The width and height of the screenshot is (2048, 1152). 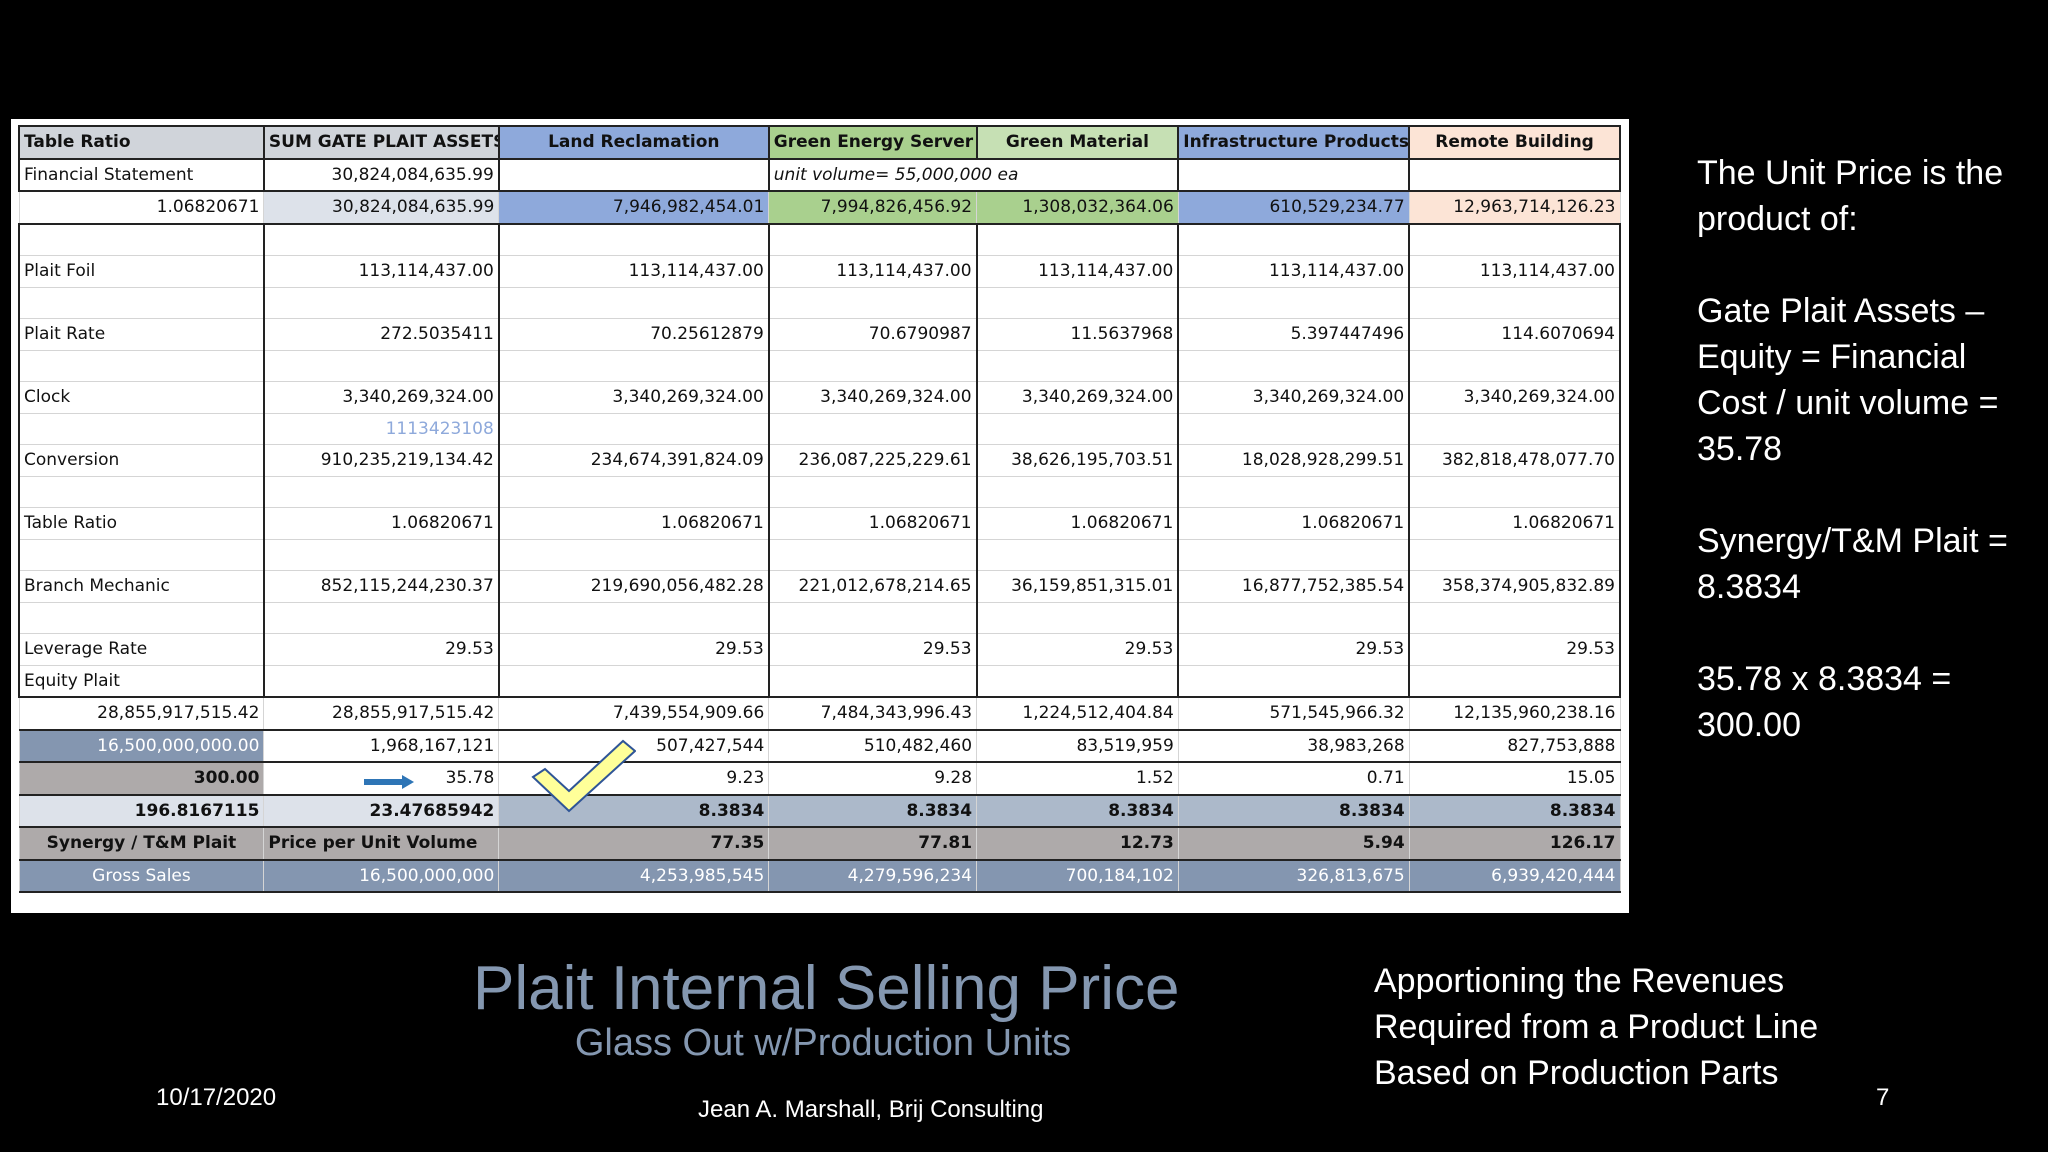 What do you see at coordinates (141, 586) in the screenshot?
I see `row-label: Branch Mechanic` at bounding box center [141, 586].